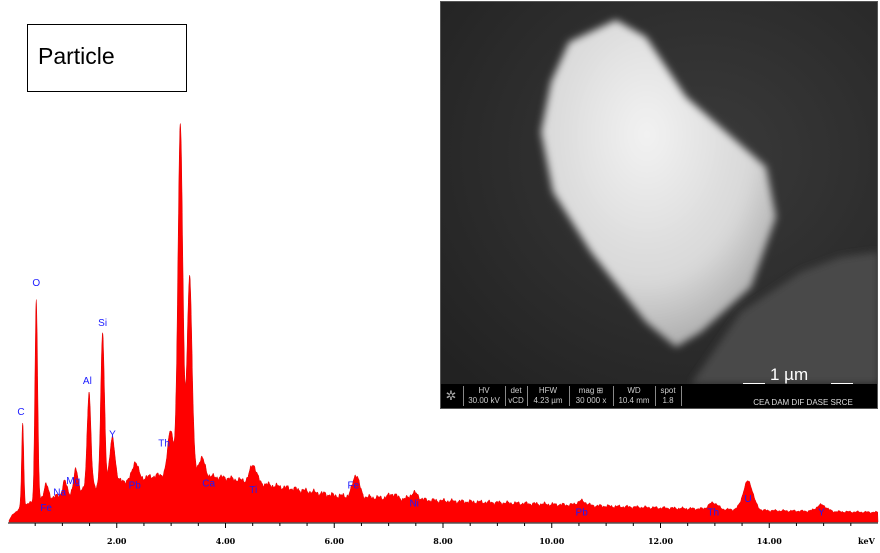 The image size is (880, 553). I want to click on peak-label-ti: Ti, so click(253, 490).